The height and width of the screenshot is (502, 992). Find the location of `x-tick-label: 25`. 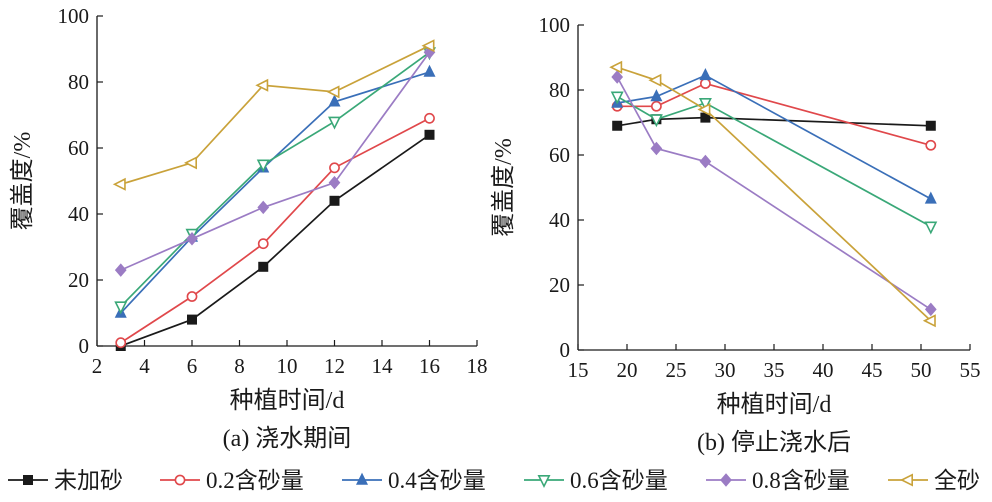

x-tick-label: 25 is located at coordinates (676, 370).